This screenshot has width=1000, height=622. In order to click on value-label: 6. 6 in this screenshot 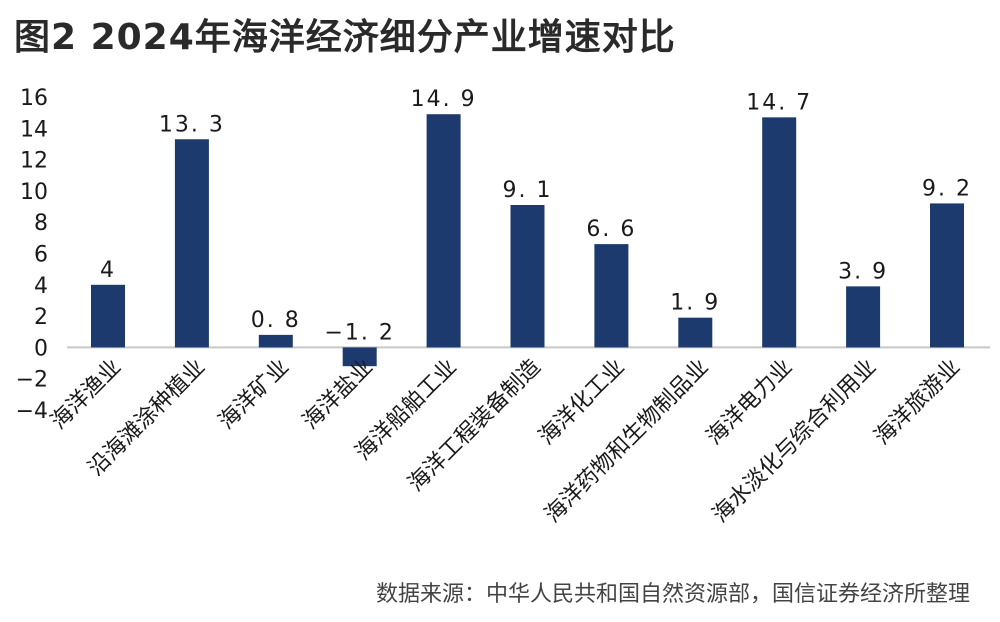, I will do `click(611, 229)`.